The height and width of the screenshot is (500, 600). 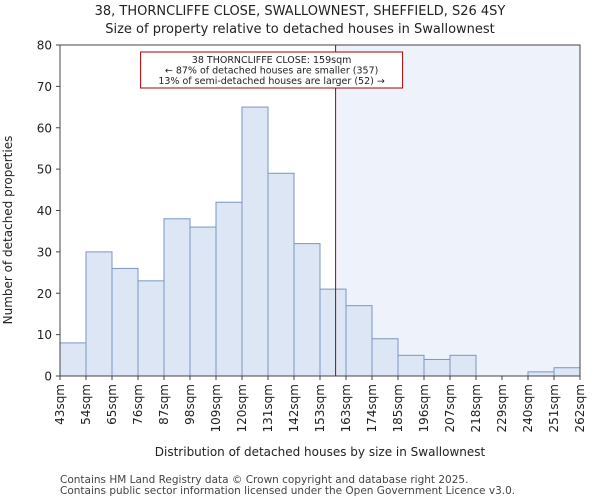 I want to click on x-tick-label: 262sqm, so click(x=580, y=408).